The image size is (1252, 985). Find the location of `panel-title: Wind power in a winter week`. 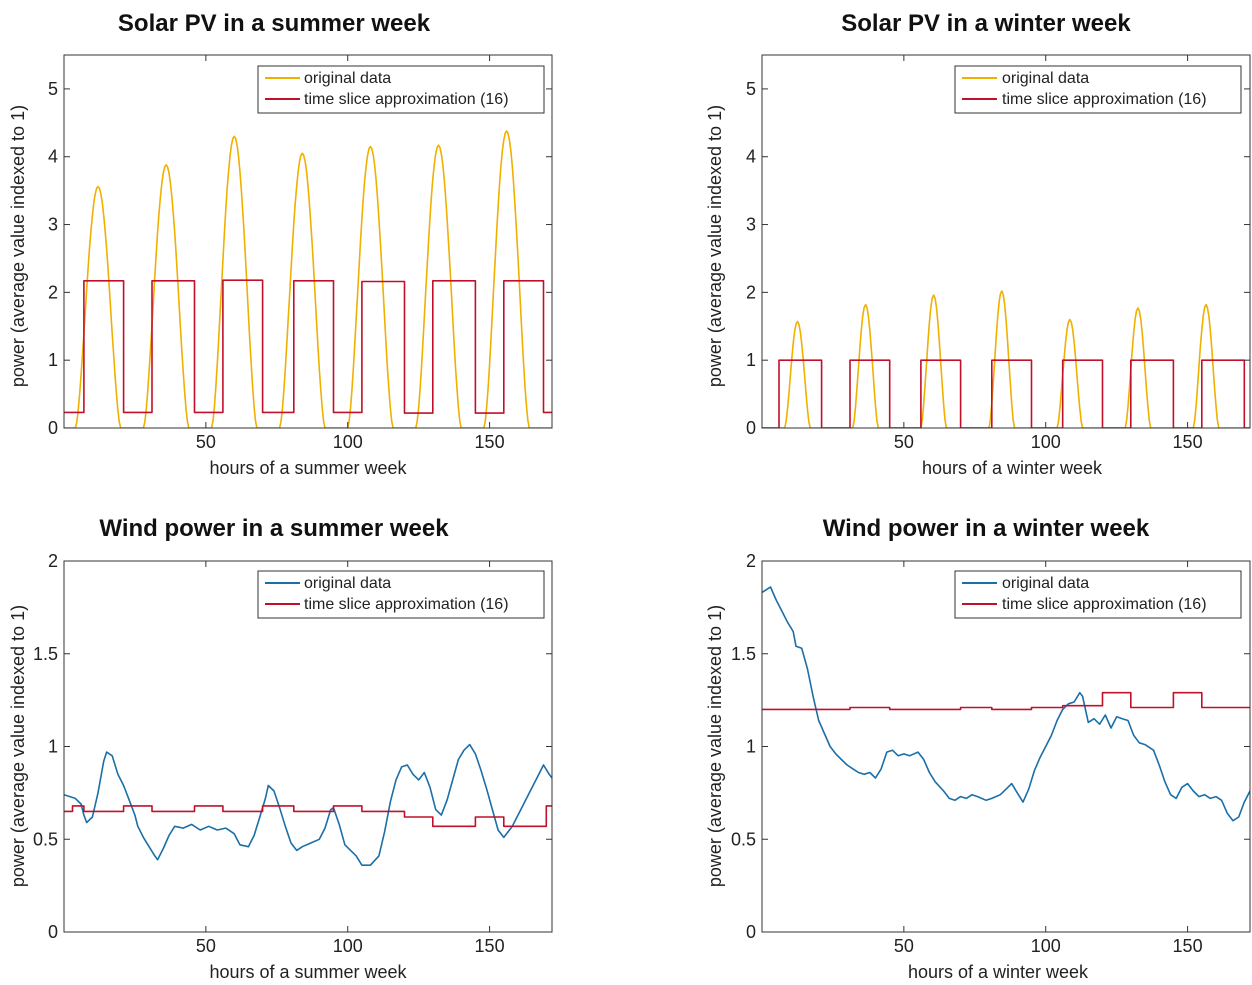

panel-title: Wind power in a winter week is located at coordinates (986, 528).